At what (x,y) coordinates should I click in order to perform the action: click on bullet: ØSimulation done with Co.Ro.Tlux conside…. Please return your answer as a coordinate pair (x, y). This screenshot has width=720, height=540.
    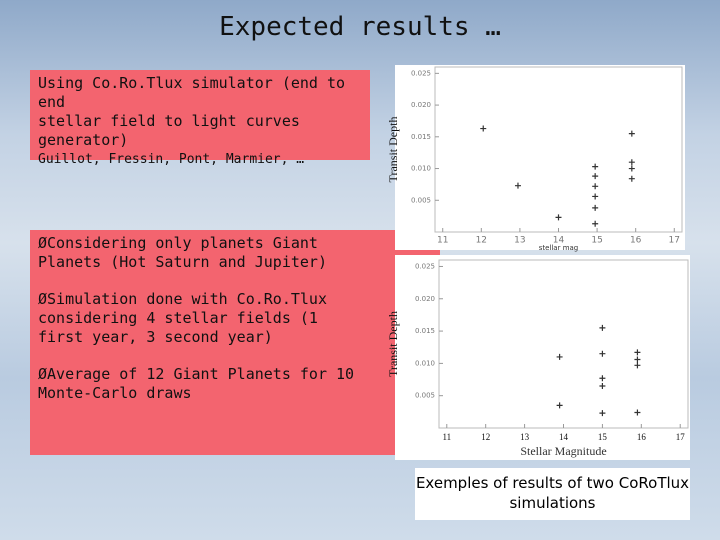
    Looking at the image, I should click on (182, 318).